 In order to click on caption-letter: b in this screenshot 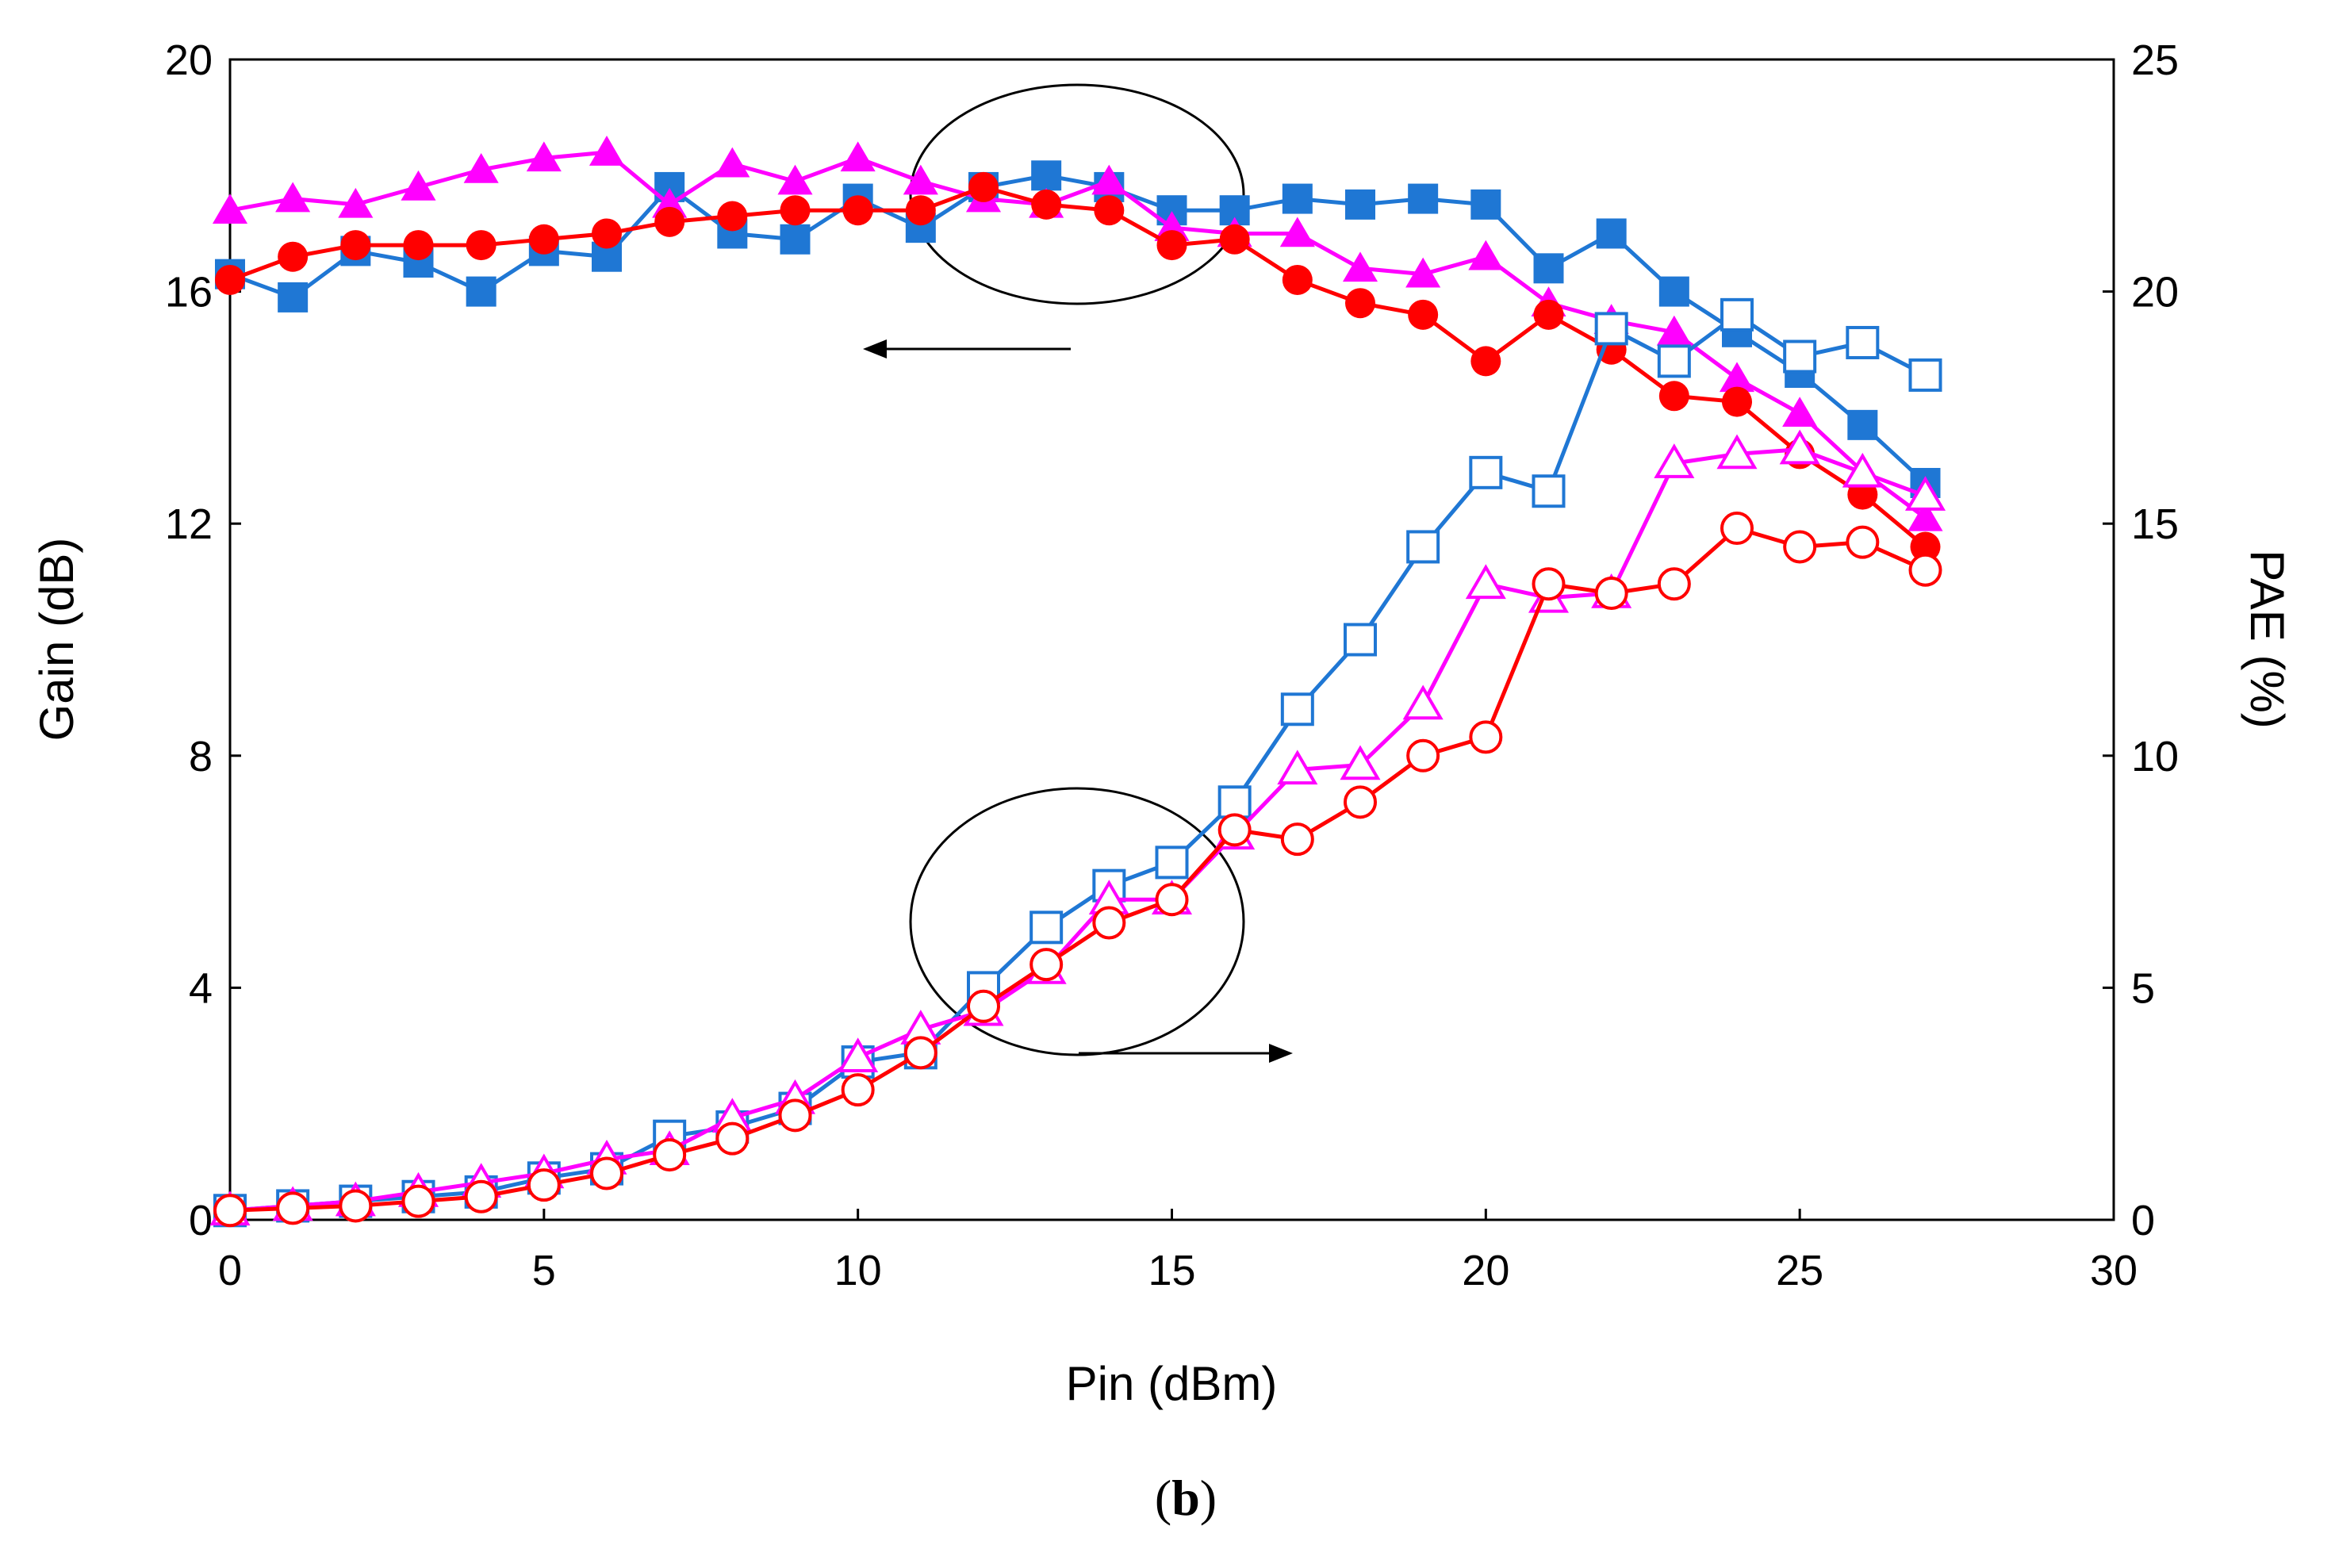, I will do `click(1185, 1498)`.